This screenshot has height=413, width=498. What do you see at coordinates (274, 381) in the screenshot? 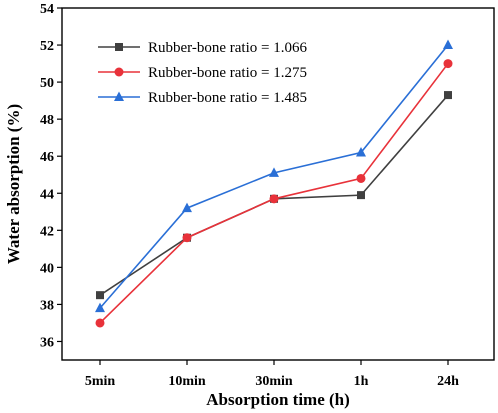
I see `x-tick-label: 30min` at bounding box center [274, 381].